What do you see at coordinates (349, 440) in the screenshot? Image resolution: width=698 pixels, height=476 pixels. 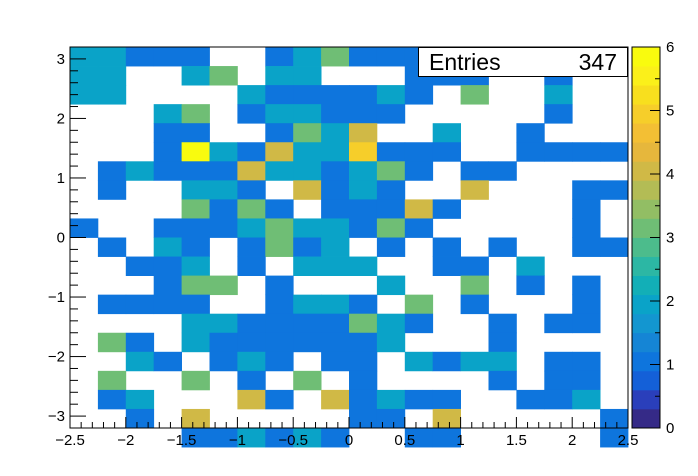 I see `x-tick-label: 0` at bounding box center [349, 440].